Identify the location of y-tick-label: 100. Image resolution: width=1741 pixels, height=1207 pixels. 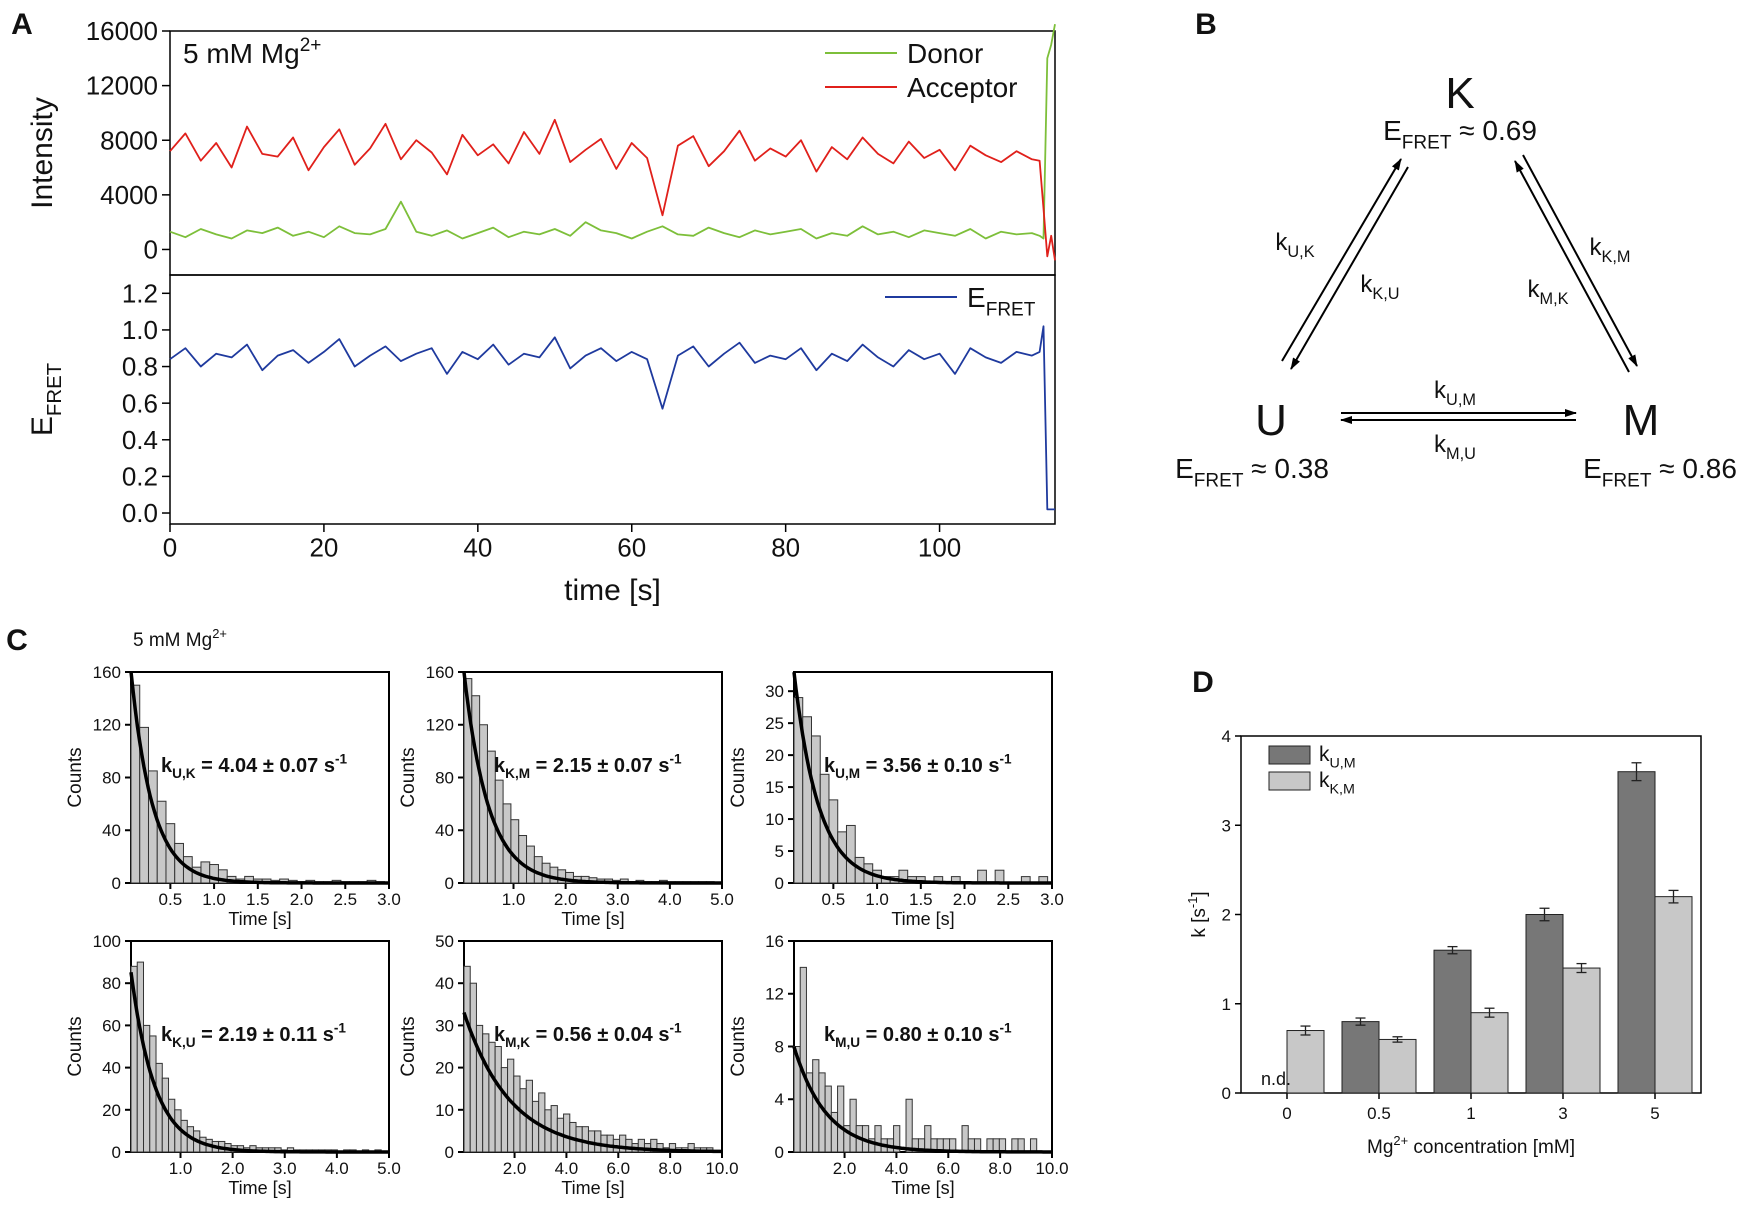
(107, 941).